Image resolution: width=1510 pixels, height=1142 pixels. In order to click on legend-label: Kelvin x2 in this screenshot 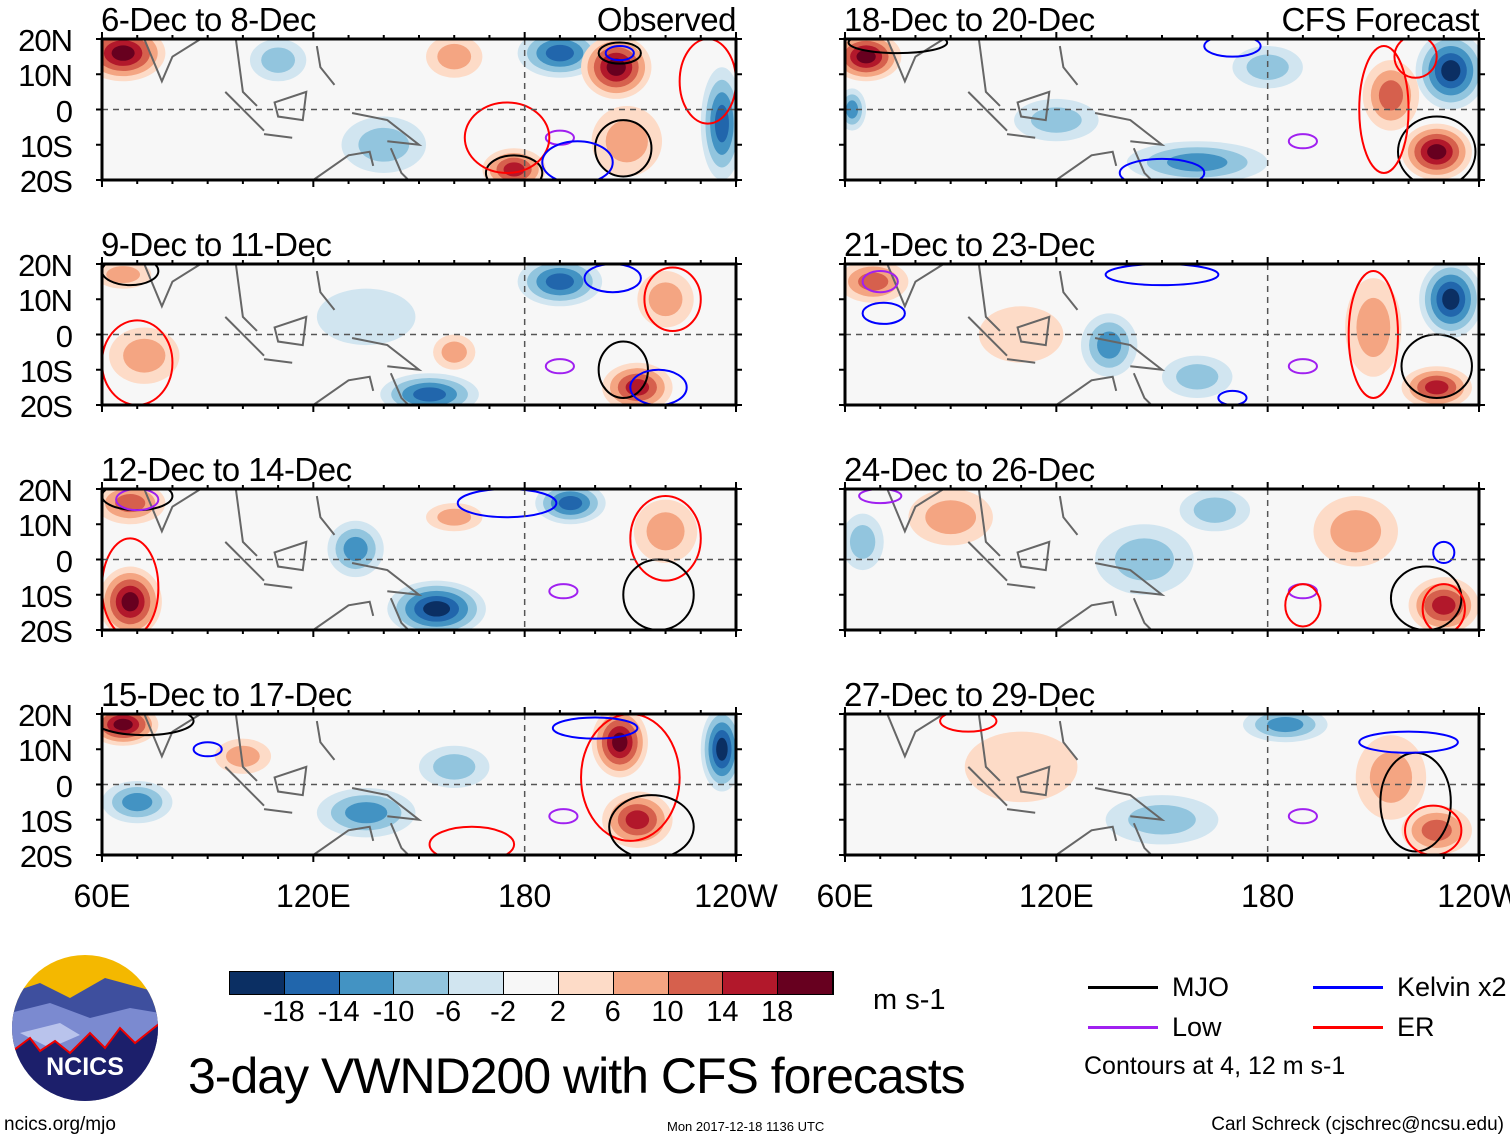, I will do `click(1452, 987)`.